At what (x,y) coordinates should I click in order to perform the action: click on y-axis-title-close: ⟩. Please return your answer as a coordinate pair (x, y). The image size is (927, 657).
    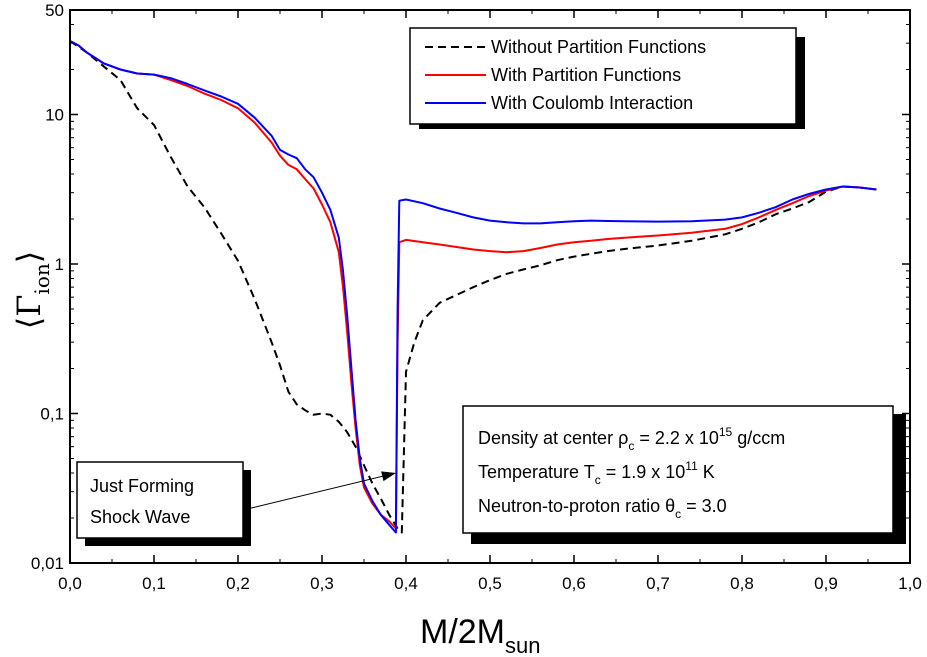
    Looking at the image, I should click on (29, 257).